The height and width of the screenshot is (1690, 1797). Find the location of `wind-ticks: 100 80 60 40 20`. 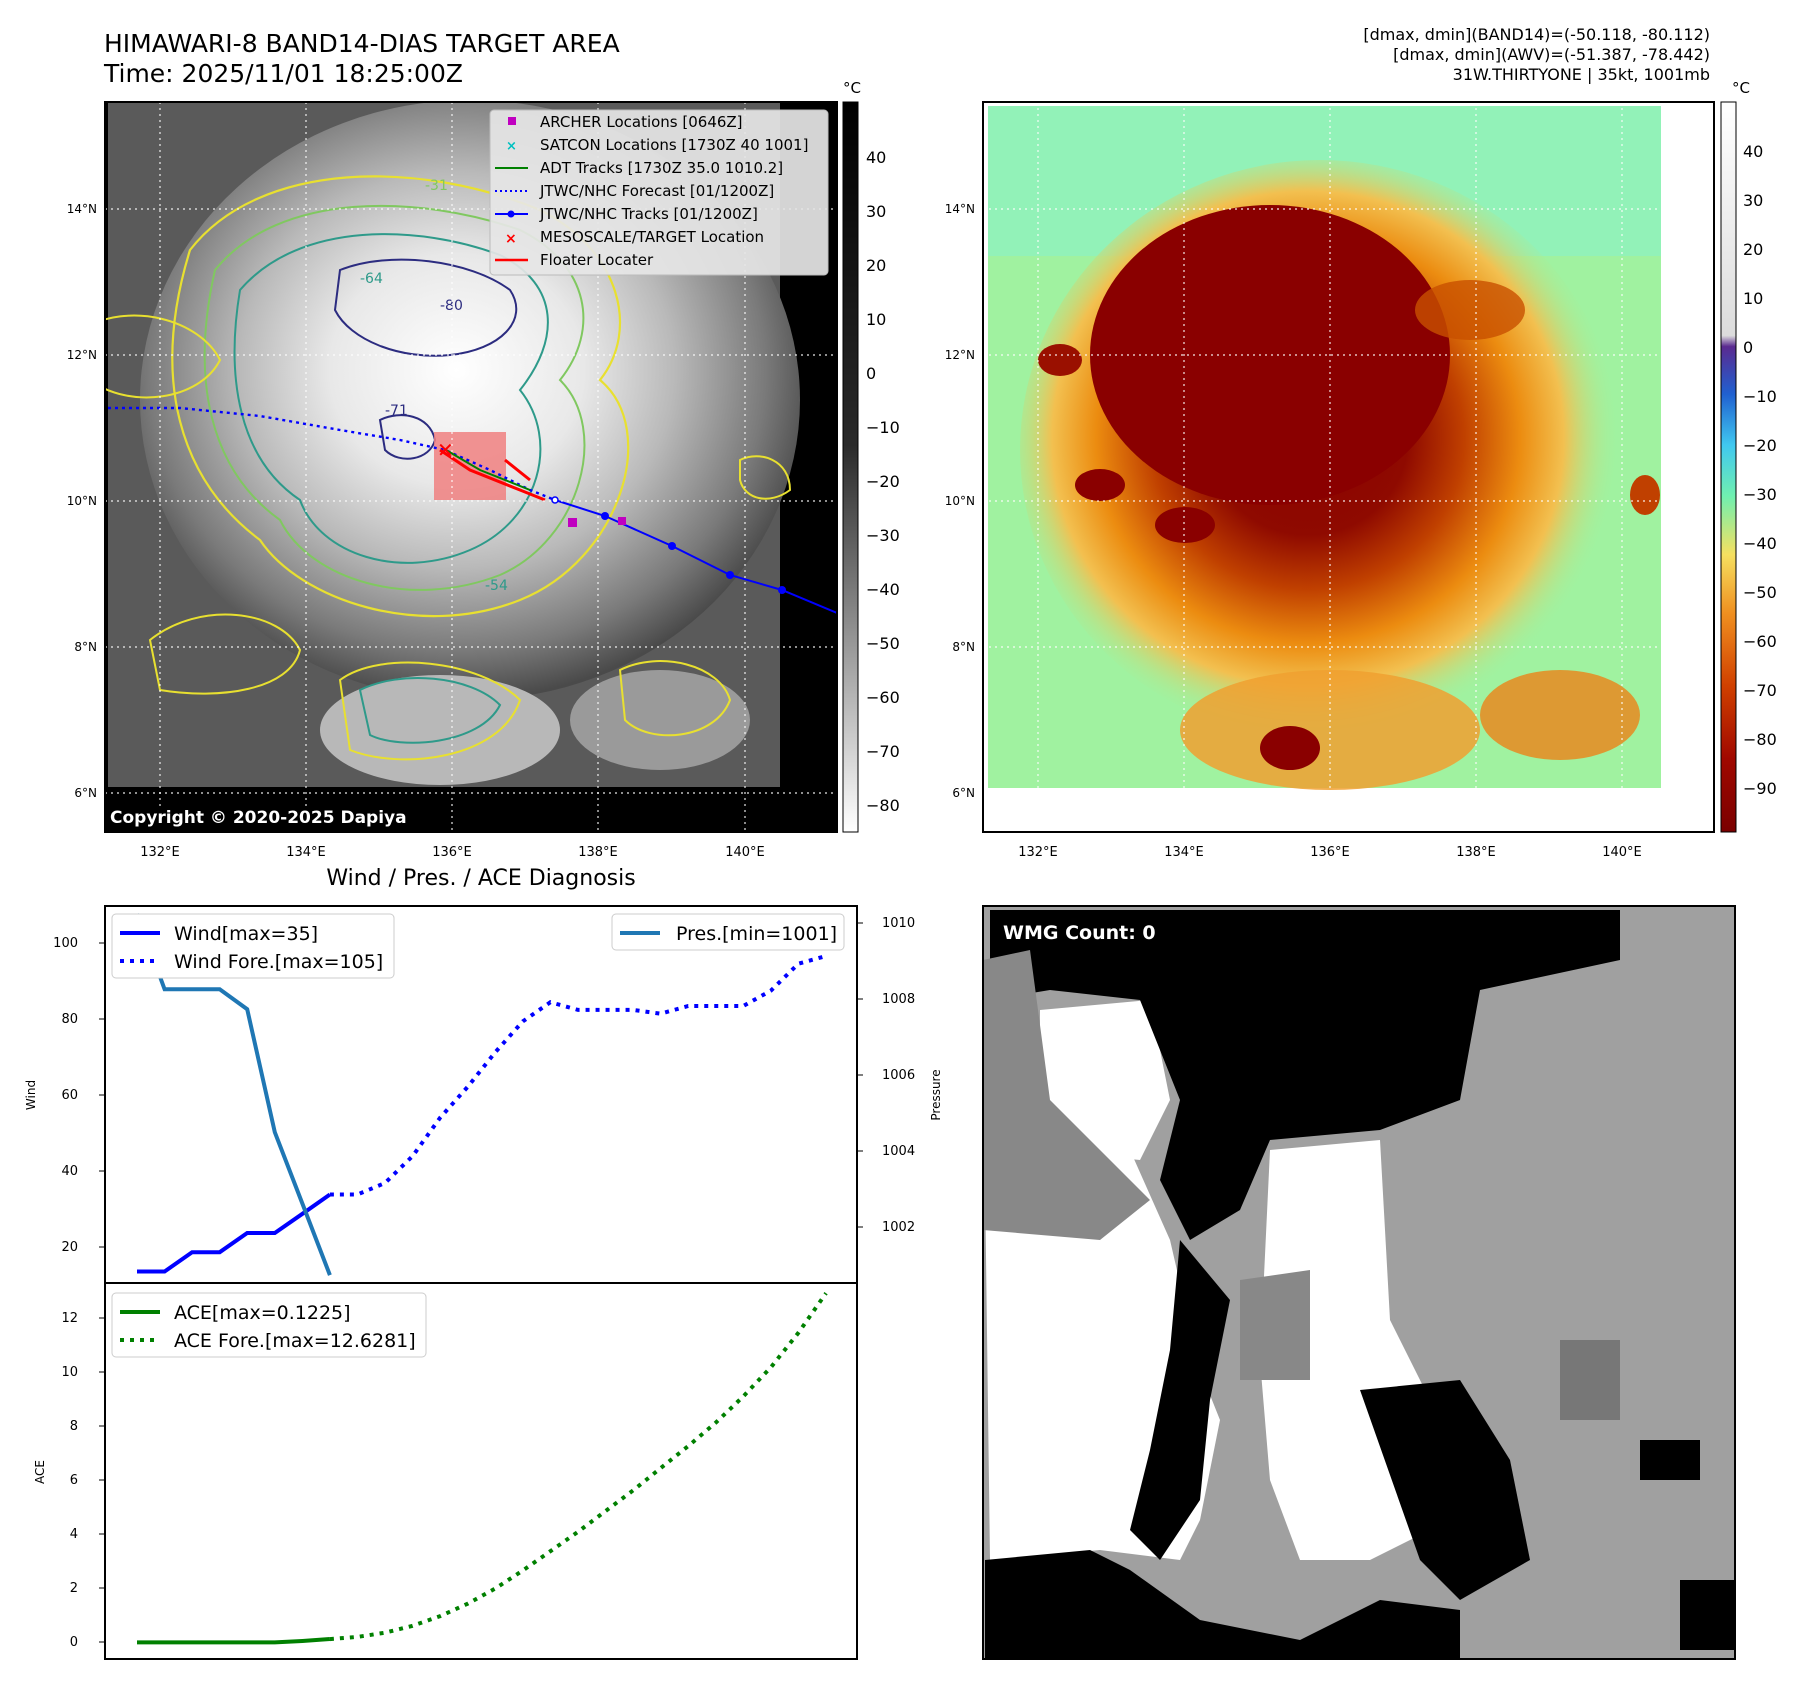

wind-ticks: 100 80 60 40 20 is located at coordinates (65, 1095).